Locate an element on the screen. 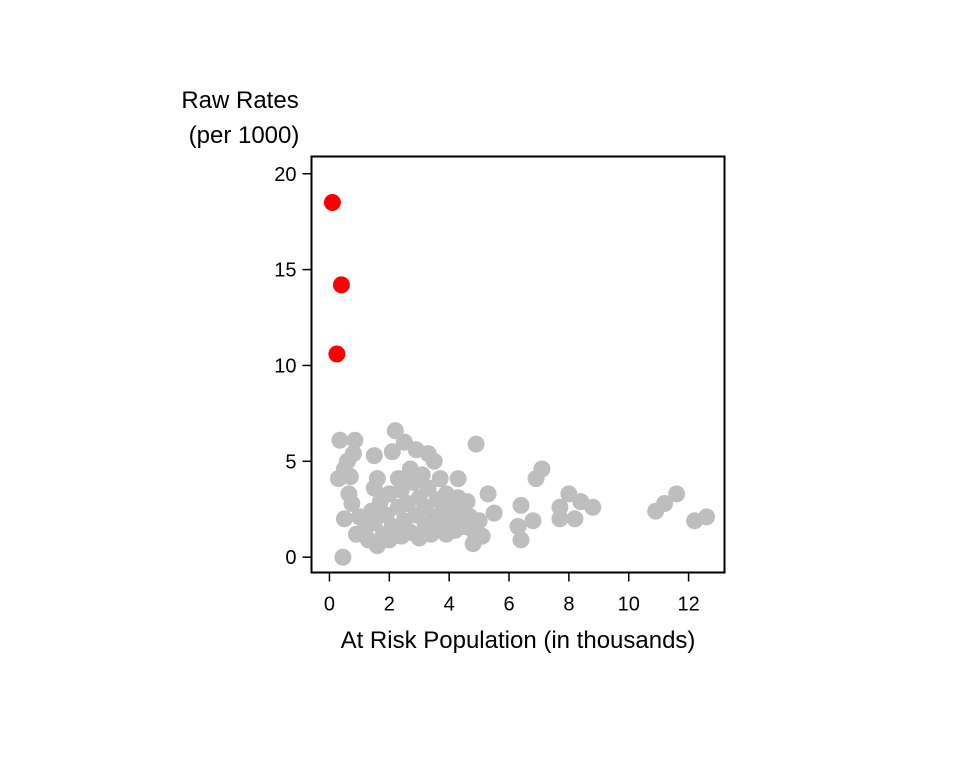  y-tick-label: 10 is located at coordinates (285, 366).